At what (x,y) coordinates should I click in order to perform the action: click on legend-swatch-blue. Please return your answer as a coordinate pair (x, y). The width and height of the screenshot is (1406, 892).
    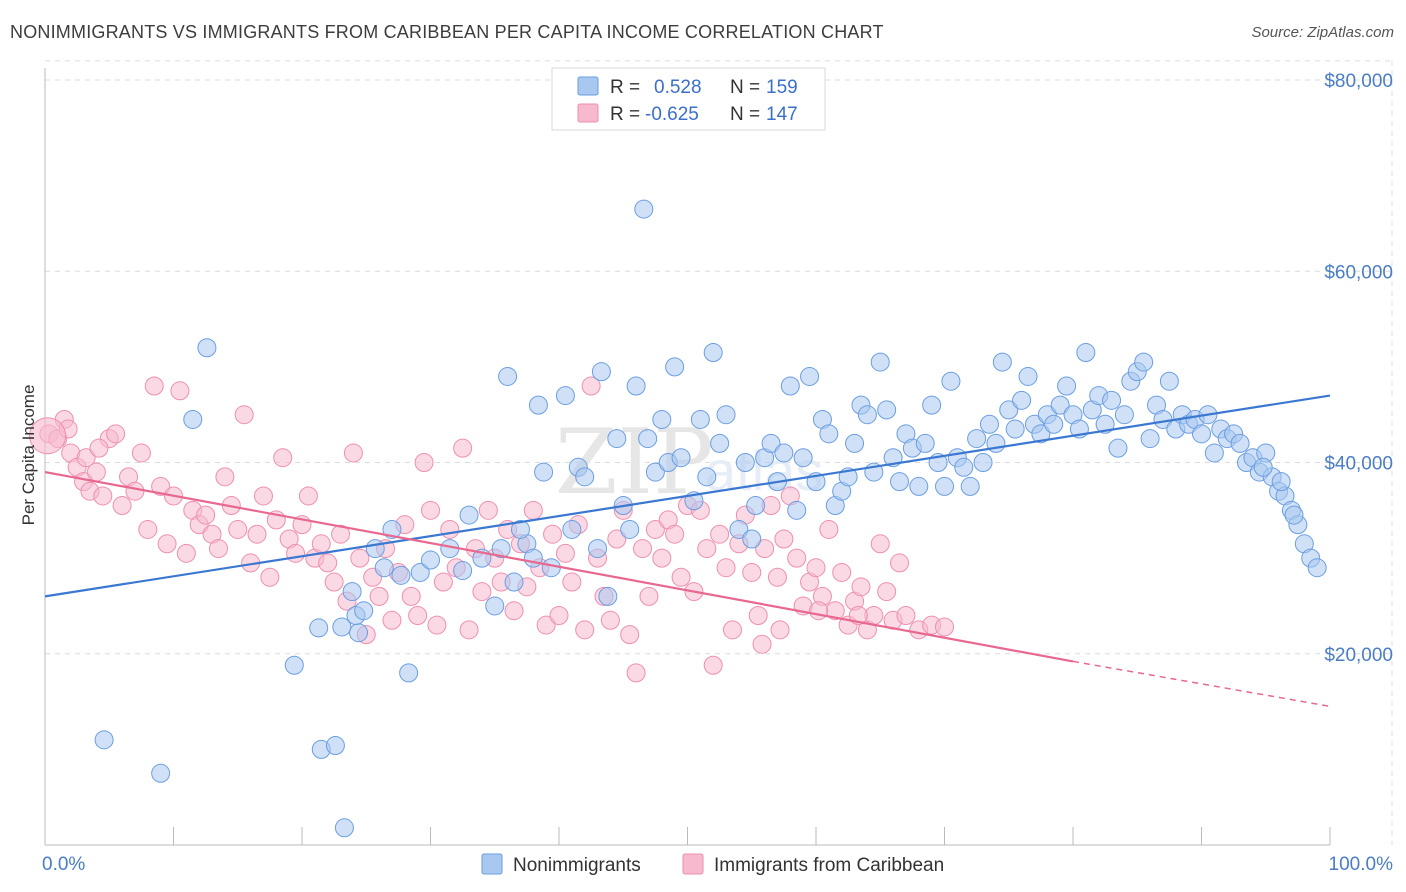
    Looking at the image, I should click on (588, 86).